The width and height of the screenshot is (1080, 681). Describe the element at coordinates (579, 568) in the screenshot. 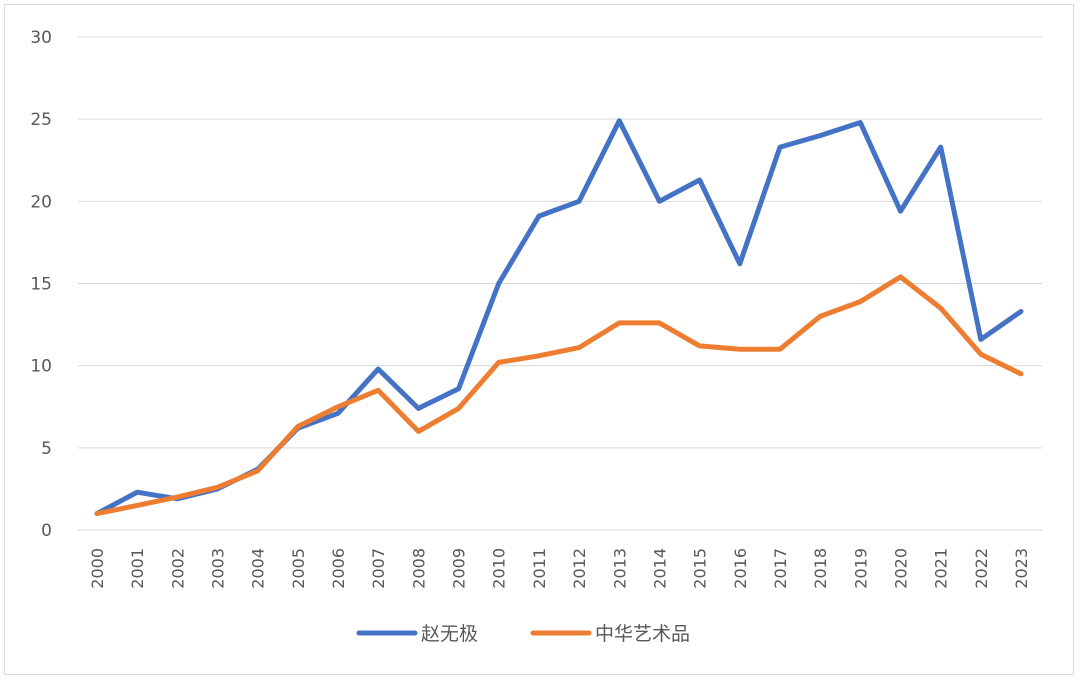

I see `x-tick-label: 2012` at that location.